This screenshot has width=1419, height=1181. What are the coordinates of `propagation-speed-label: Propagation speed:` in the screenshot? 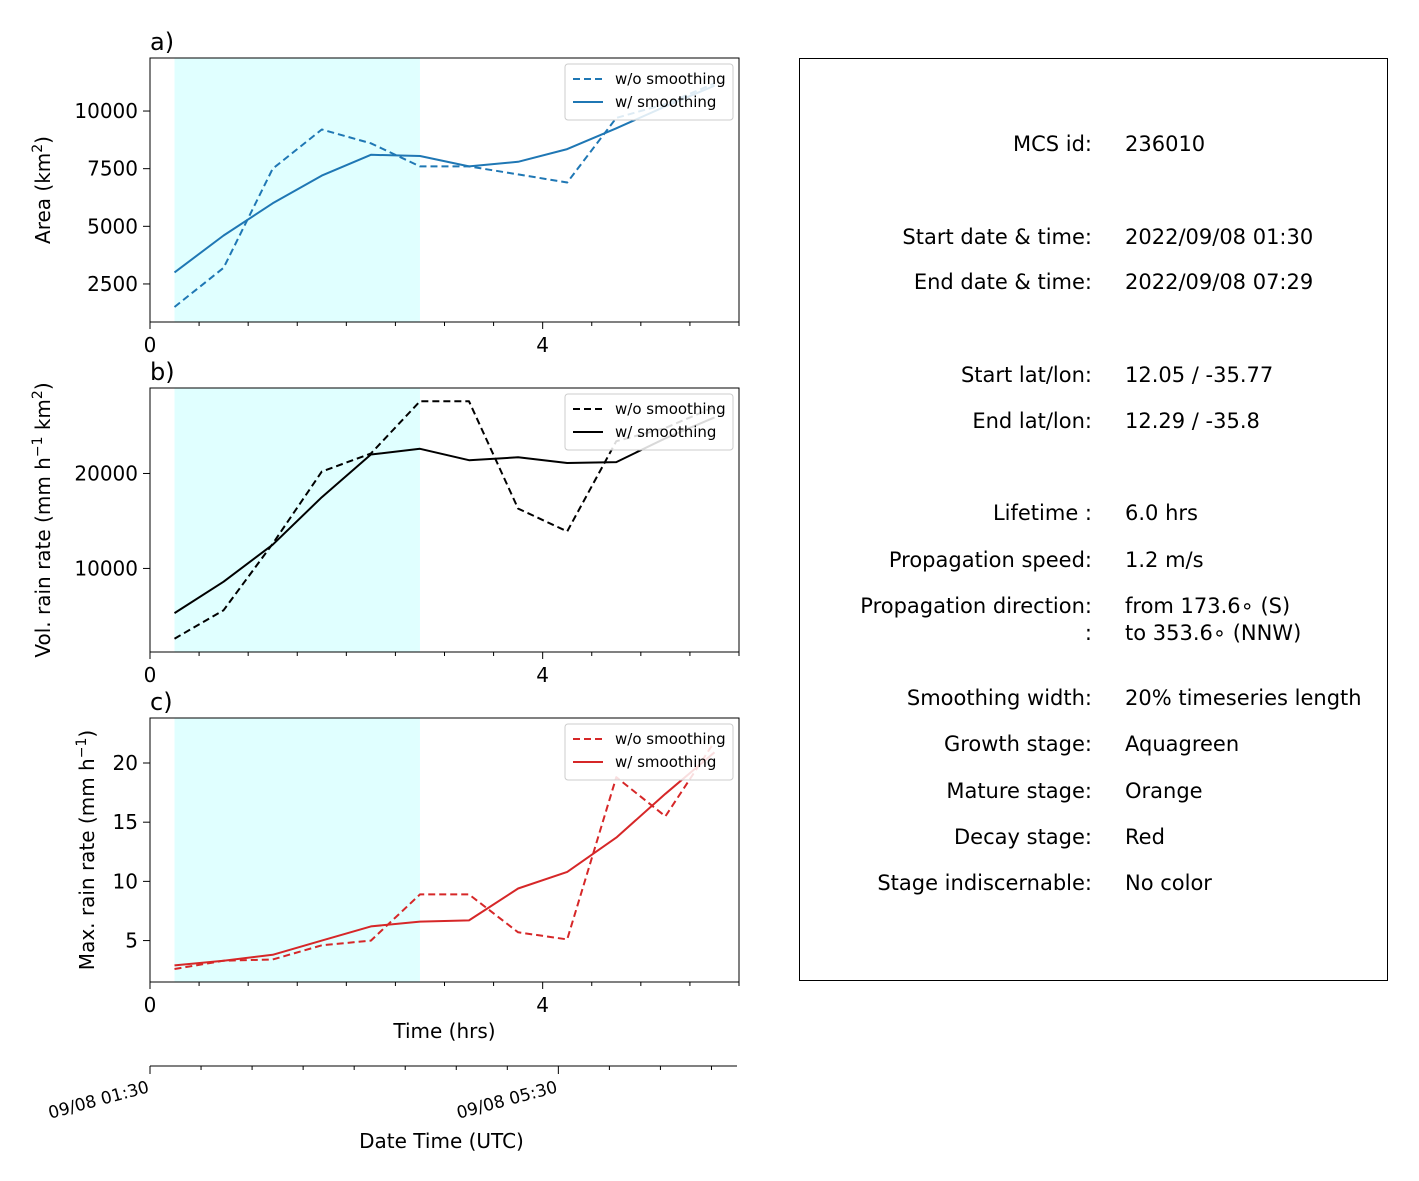 It's located at (990, 560).